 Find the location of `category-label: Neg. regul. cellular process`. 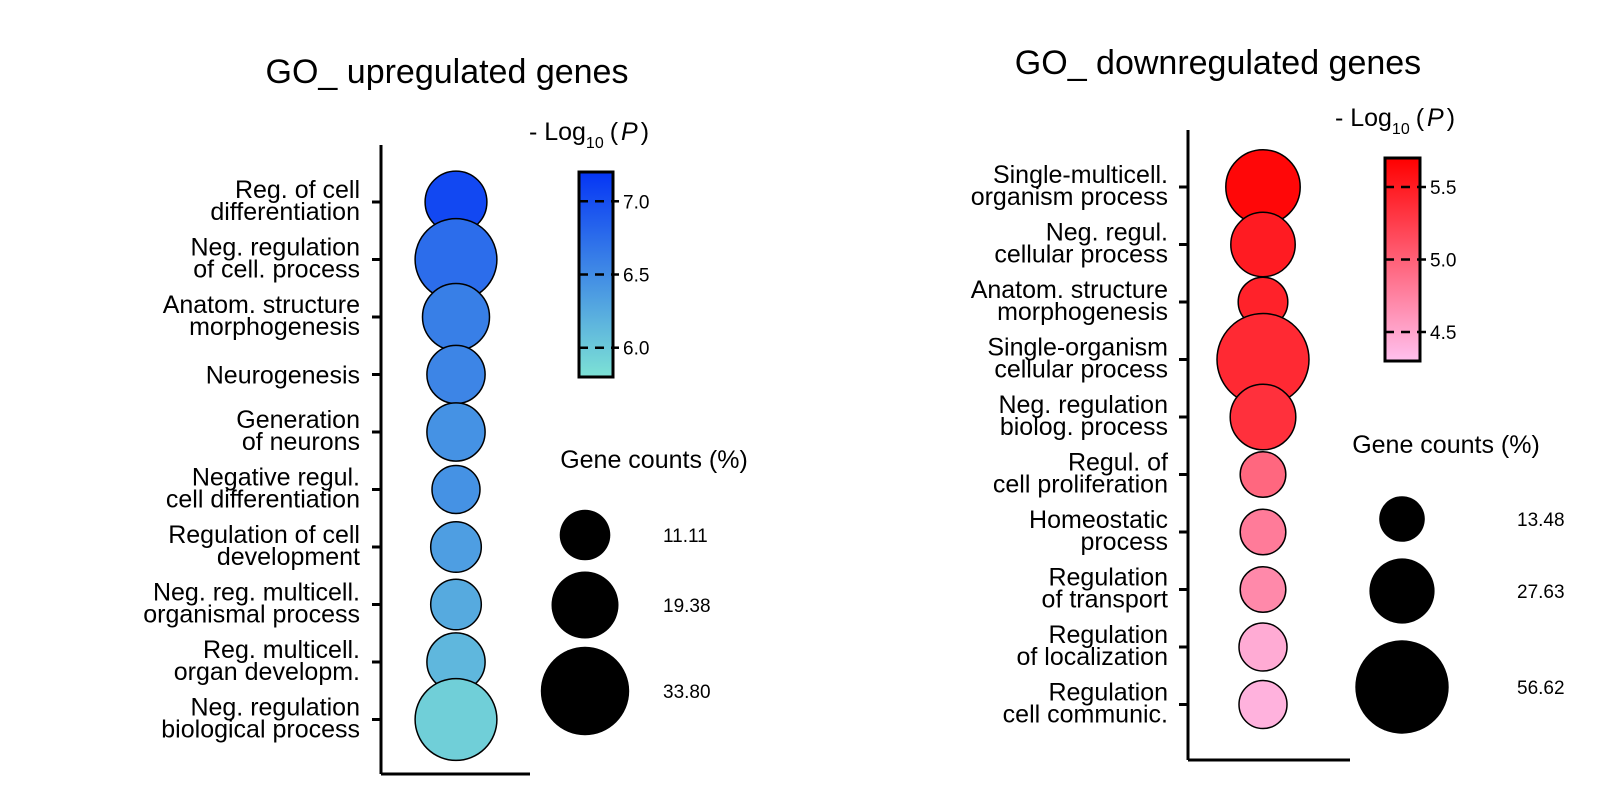

category-label: Neg. regul. cellular process is located at coordinates (1081, 244).